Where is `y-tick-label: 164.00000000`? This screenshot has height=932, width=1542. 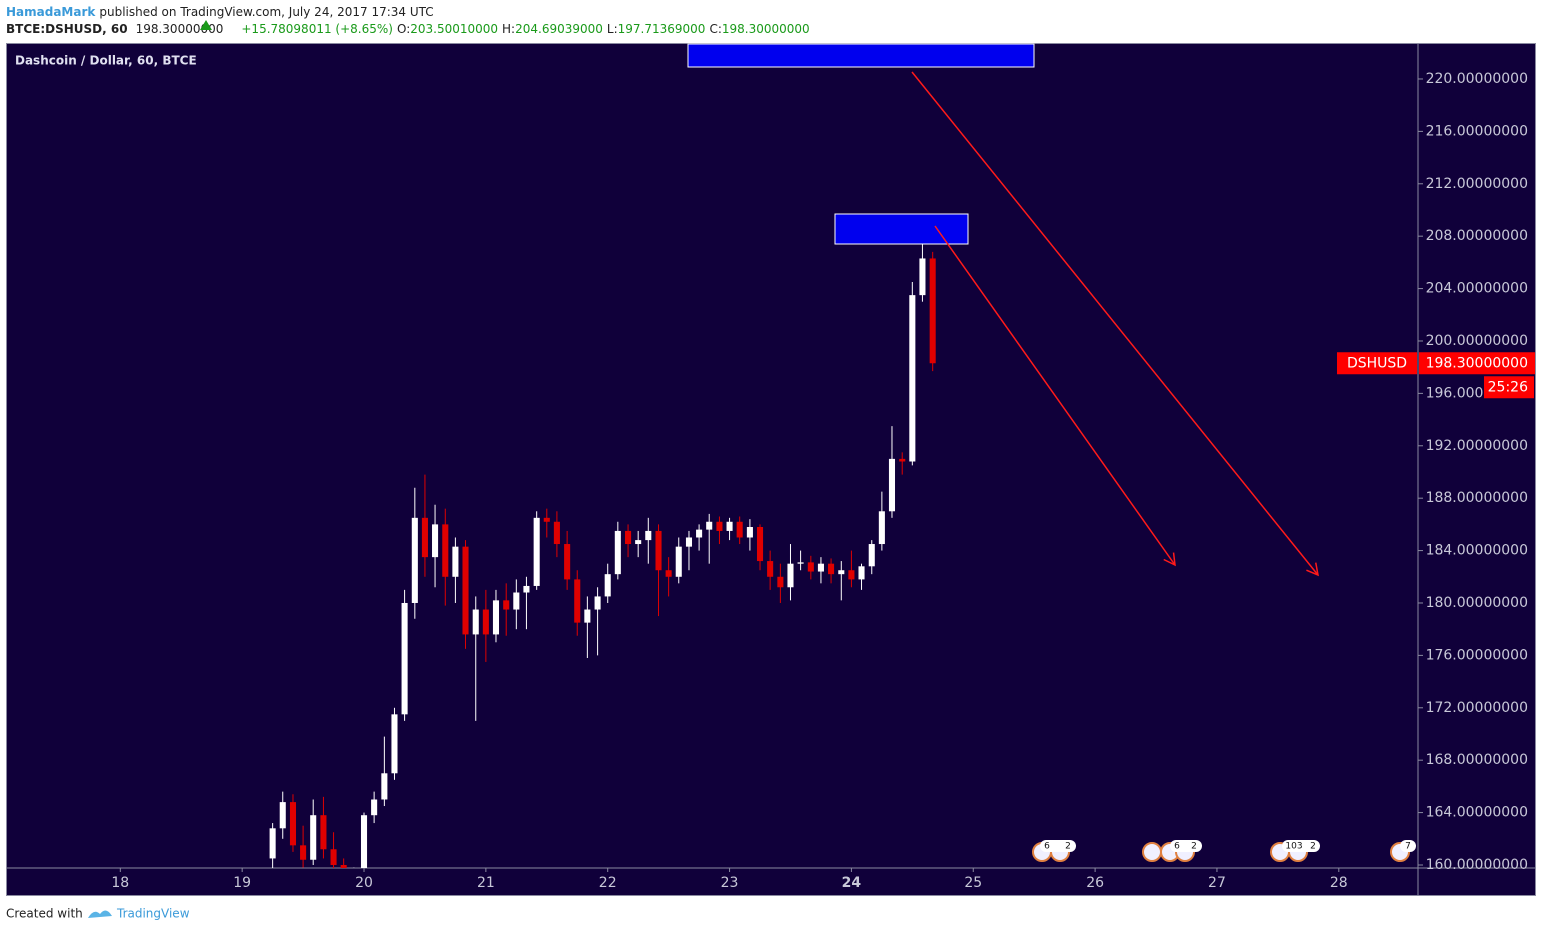
y-tick-label: 164.00000000 is located at coordinates (1477, 813).